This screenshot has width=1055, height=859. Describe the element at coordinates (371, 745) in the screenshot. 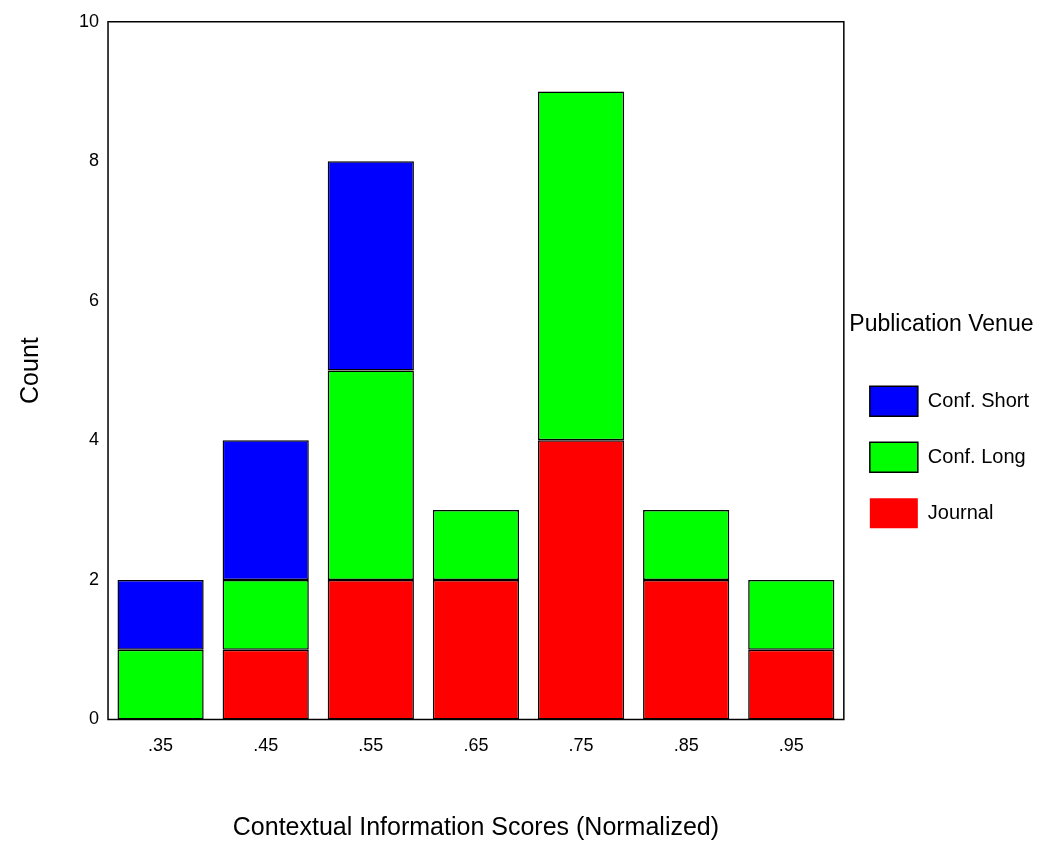

I see `x-tick-label: .55` at that location.